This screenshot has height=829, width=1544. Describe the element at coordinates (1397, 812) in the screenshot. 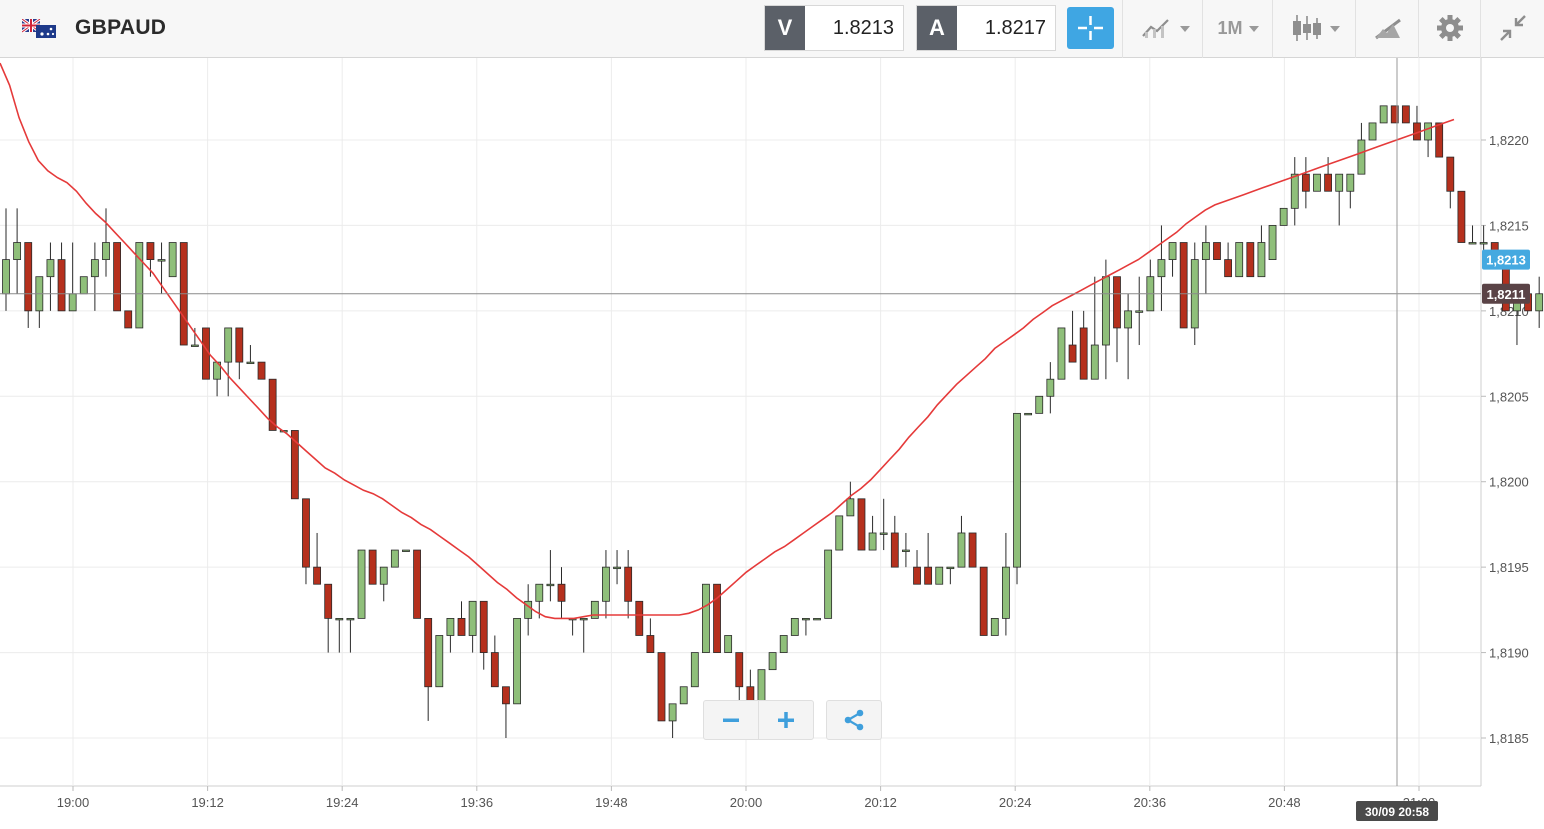

I see `crosshair-time-label: 30/09 20:58` at that location.